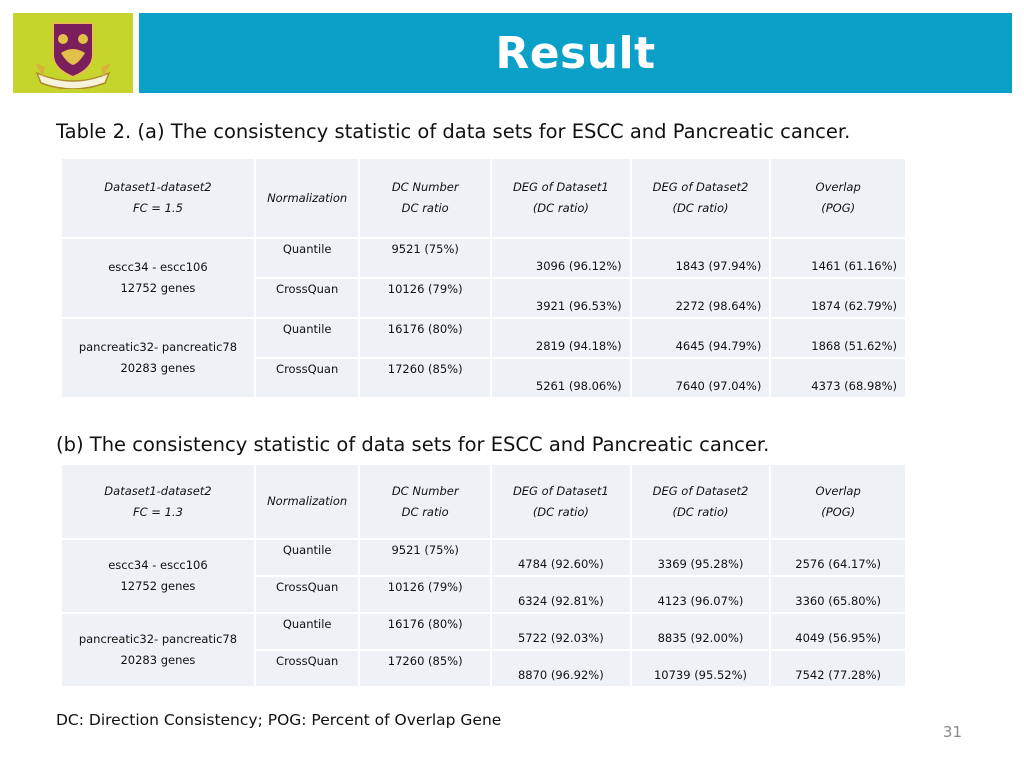 This screenshot has width=1024, height=768. I want to click on deg1-cell: 3921 (96.53%), so click(561, 298).